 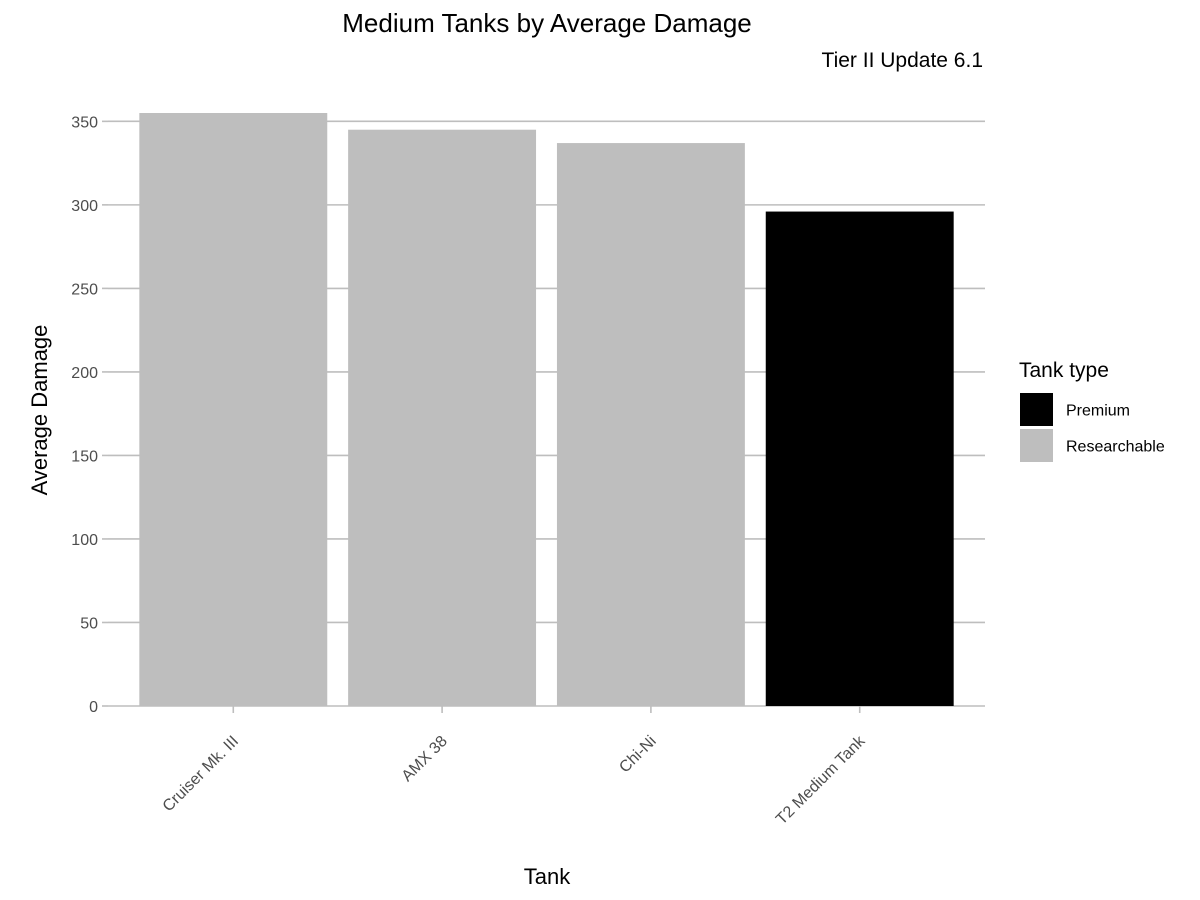 What do you see at coordinates (1115, 447) in the screenshot?
I see `legend-label: Researchable` at bounding box center [1115, 447].